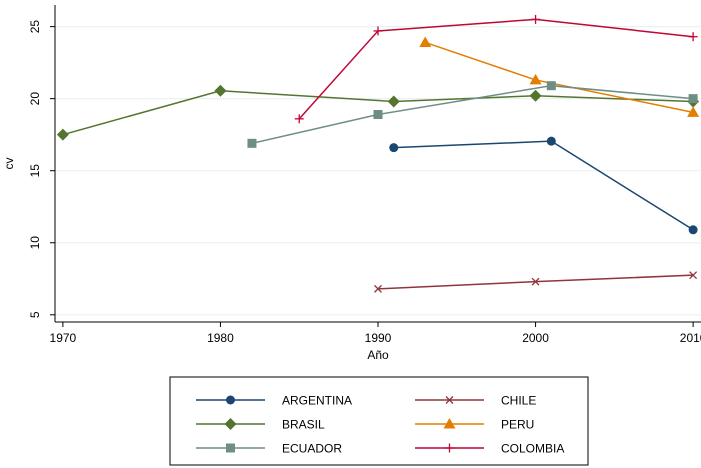 The image size is (701, 468). I want to click on legend-marker-ecuador, so click(230, 448).